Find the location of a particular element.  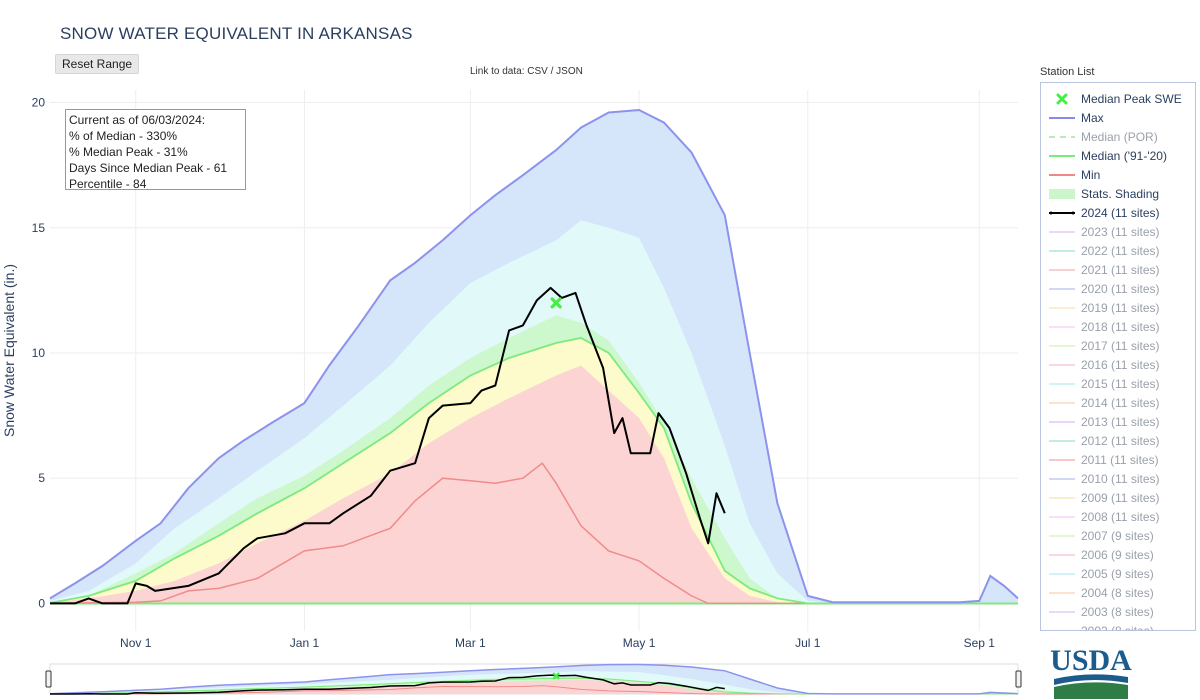

legend-item: 2005 (9 sites) is located at coordinates (1118, 573).